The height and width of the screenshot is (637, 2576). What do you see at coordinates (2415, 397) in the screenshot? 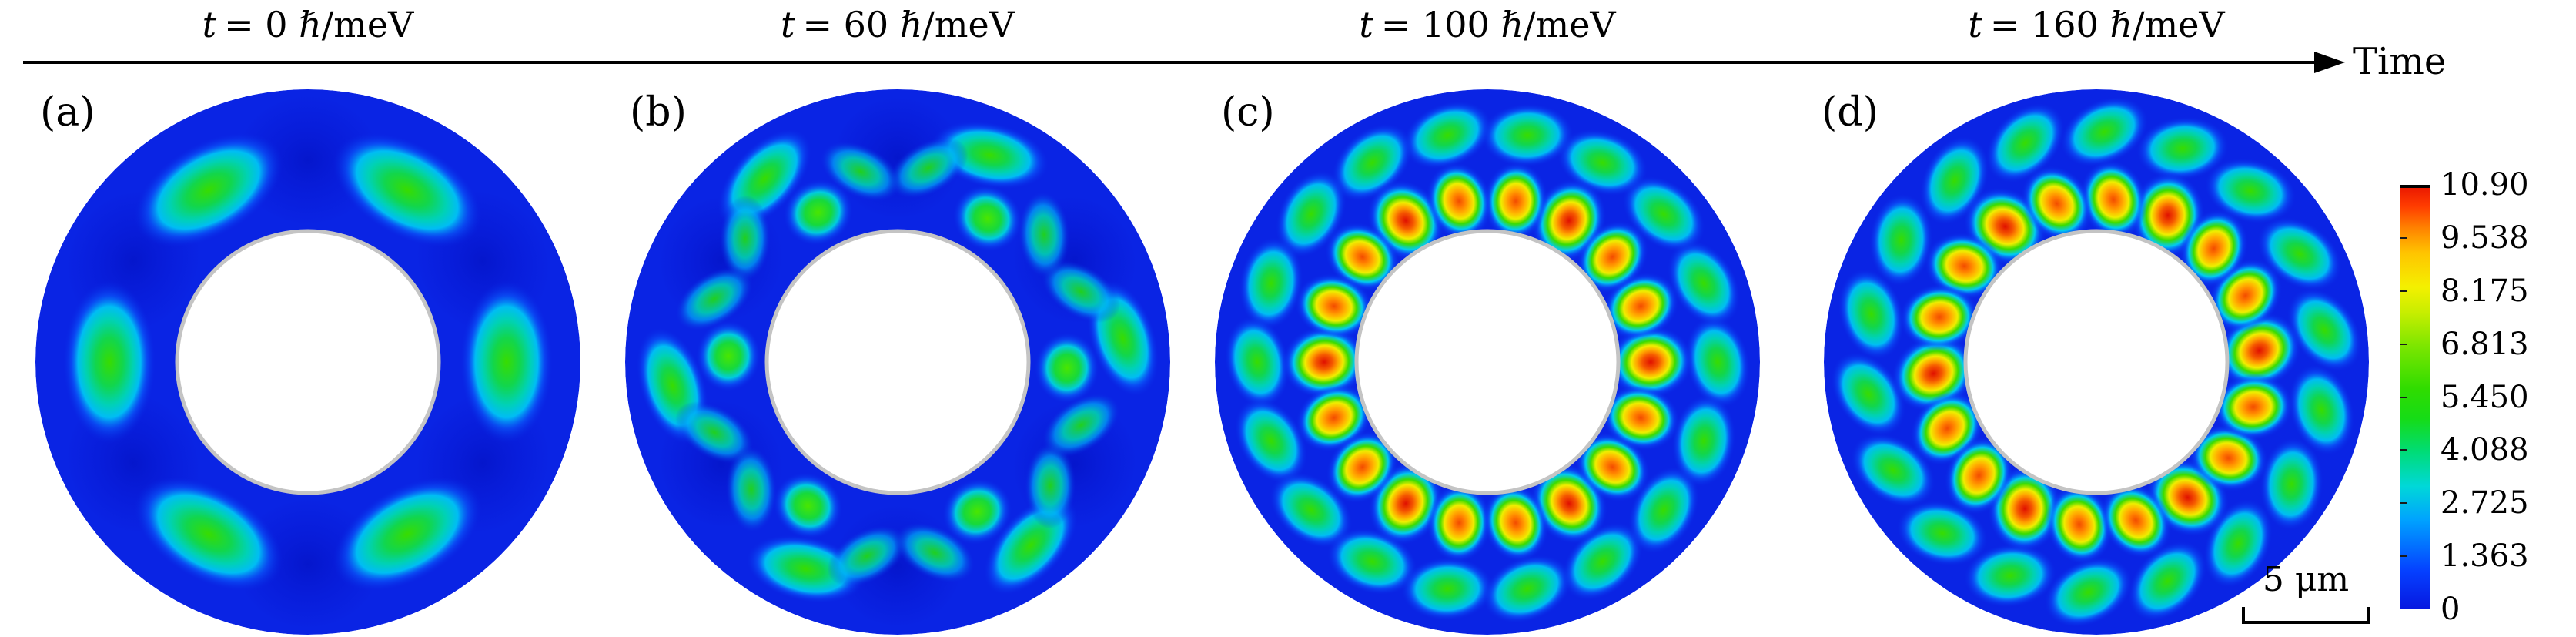
I see `colorbar` at bounding box center [2415, 397].